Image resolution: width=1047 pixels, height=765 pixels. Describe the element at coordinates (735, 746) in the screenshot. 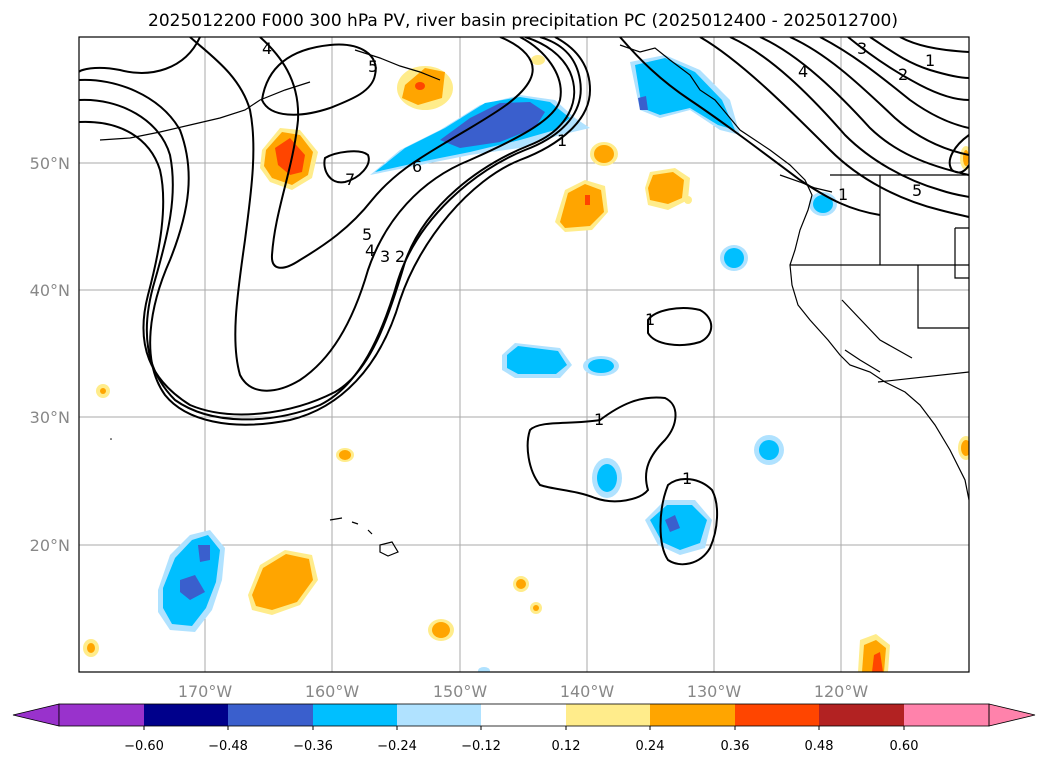

I see `colorbar-label-7: 0.36` at that location.